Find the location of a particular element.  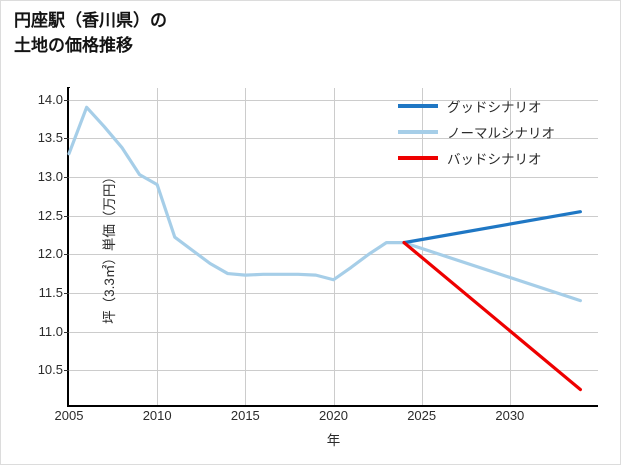

y-tick-label: 12.0 is located at coordinates (50, 254).